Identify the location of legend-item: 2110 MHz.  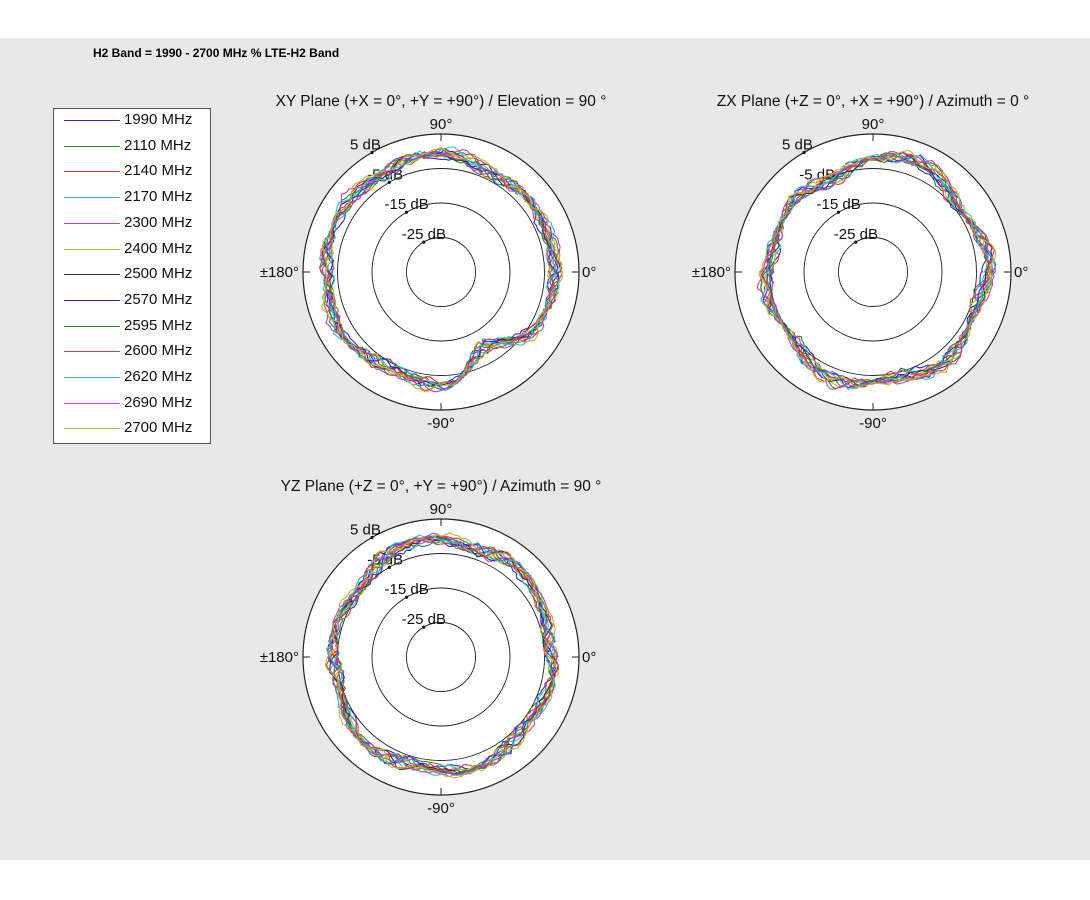
(133, 148).